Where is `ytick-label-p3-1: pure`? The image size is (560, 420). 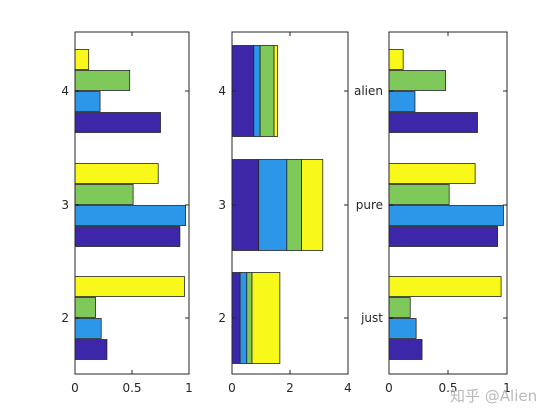
ytick-label-p3-1: pure is located at coordinates (369, 205).